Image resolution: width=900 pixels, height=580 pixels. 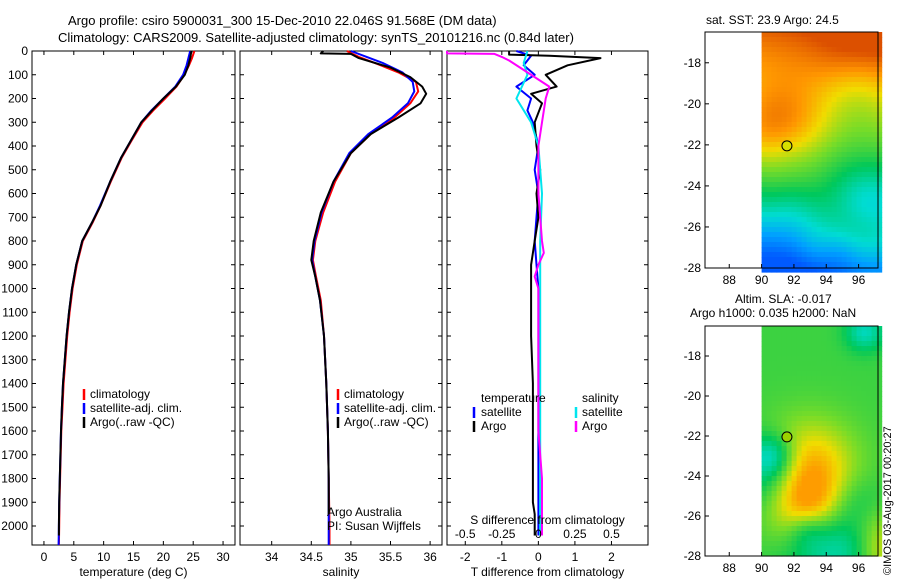 What do you see at coordinates (693, 436) in the screenshot?
I see `sla-map-ytick-label: -22` at bounding box center [693, 436].